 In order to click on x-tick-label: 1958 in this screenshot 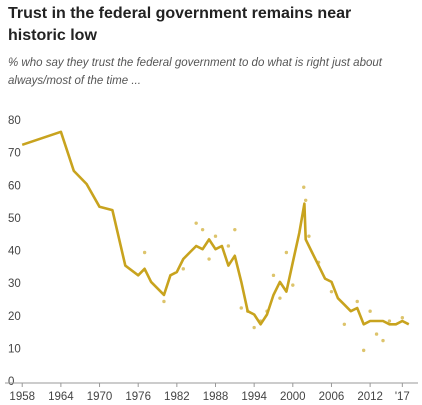, I will do `click(22, 397)`.